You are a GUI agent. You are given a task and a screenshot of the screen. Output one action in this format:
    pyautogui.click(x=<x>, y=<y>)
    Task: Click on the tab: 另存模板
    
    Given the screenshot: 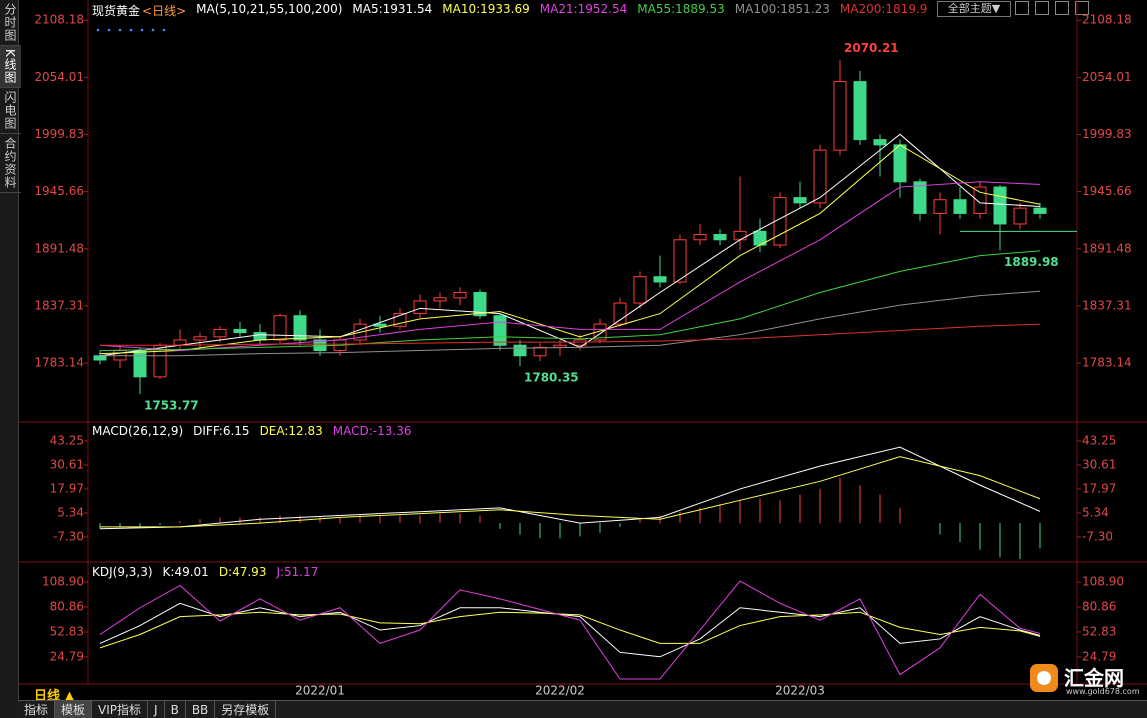 What is the action you would take?
    pyautogui.click(x=246, y=709)
    